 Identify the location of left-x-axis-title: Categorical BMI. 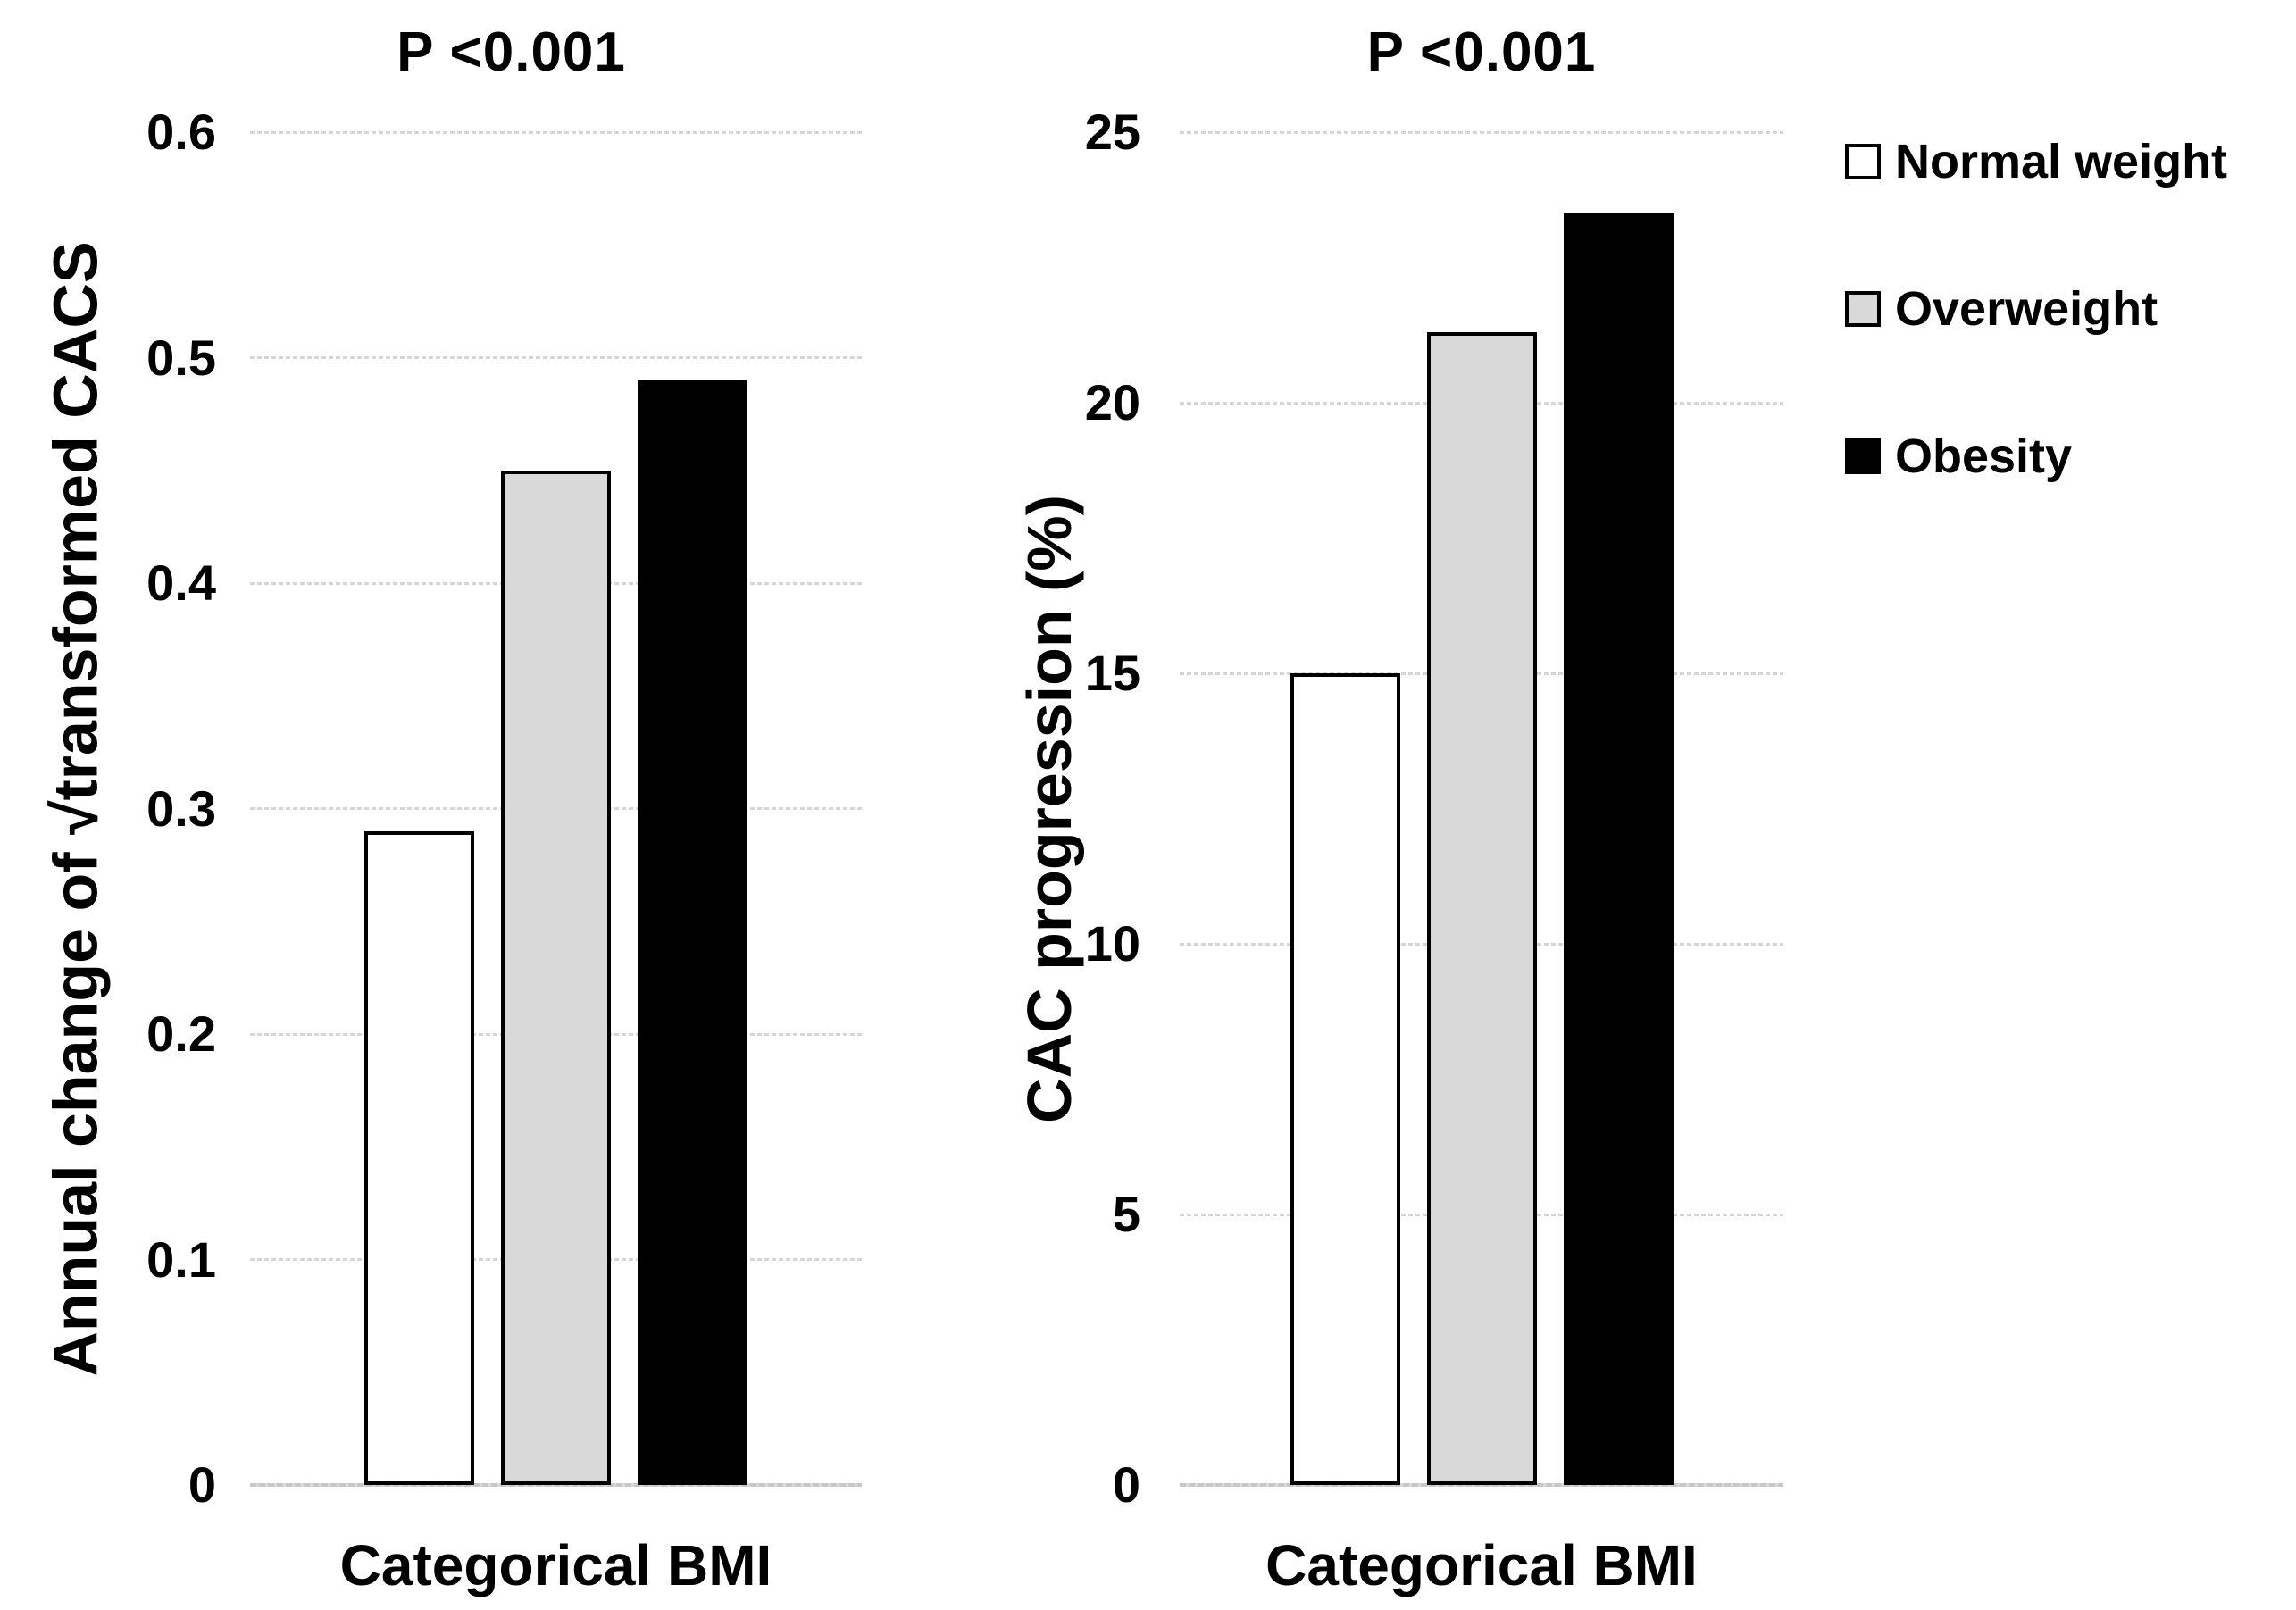
(555, 1565).